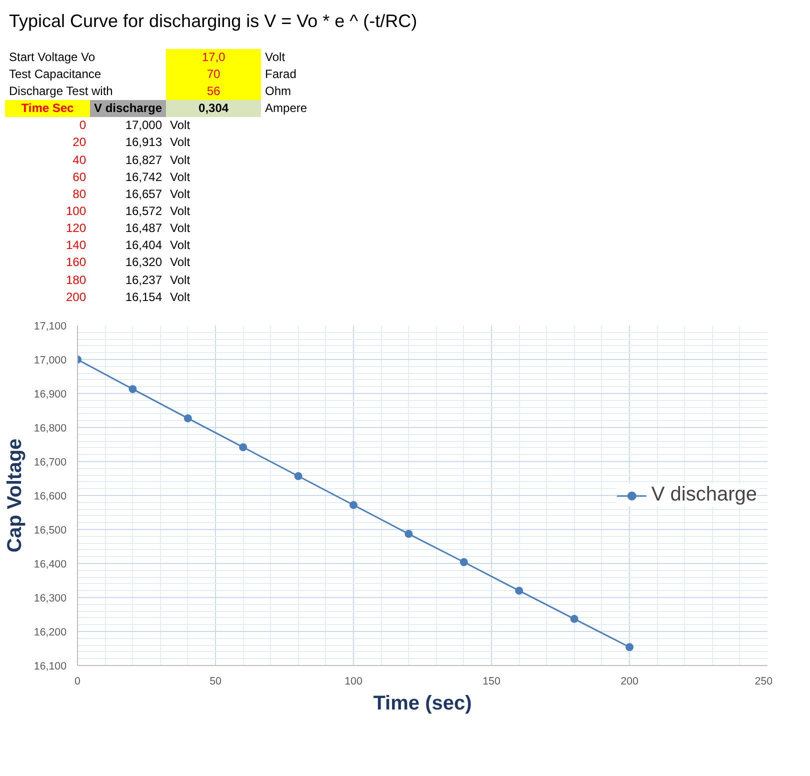  I want to click on y-tick-label: 16,600, so click(50, 496).